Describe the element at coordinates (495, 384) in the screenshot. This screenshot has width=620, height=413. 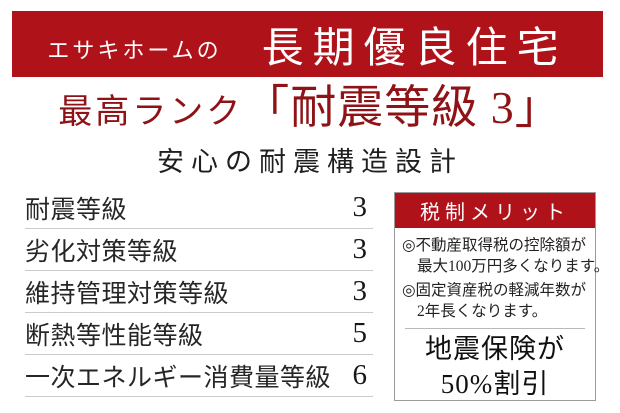
I see `insurance-discount-line: 50%割引` at that location.